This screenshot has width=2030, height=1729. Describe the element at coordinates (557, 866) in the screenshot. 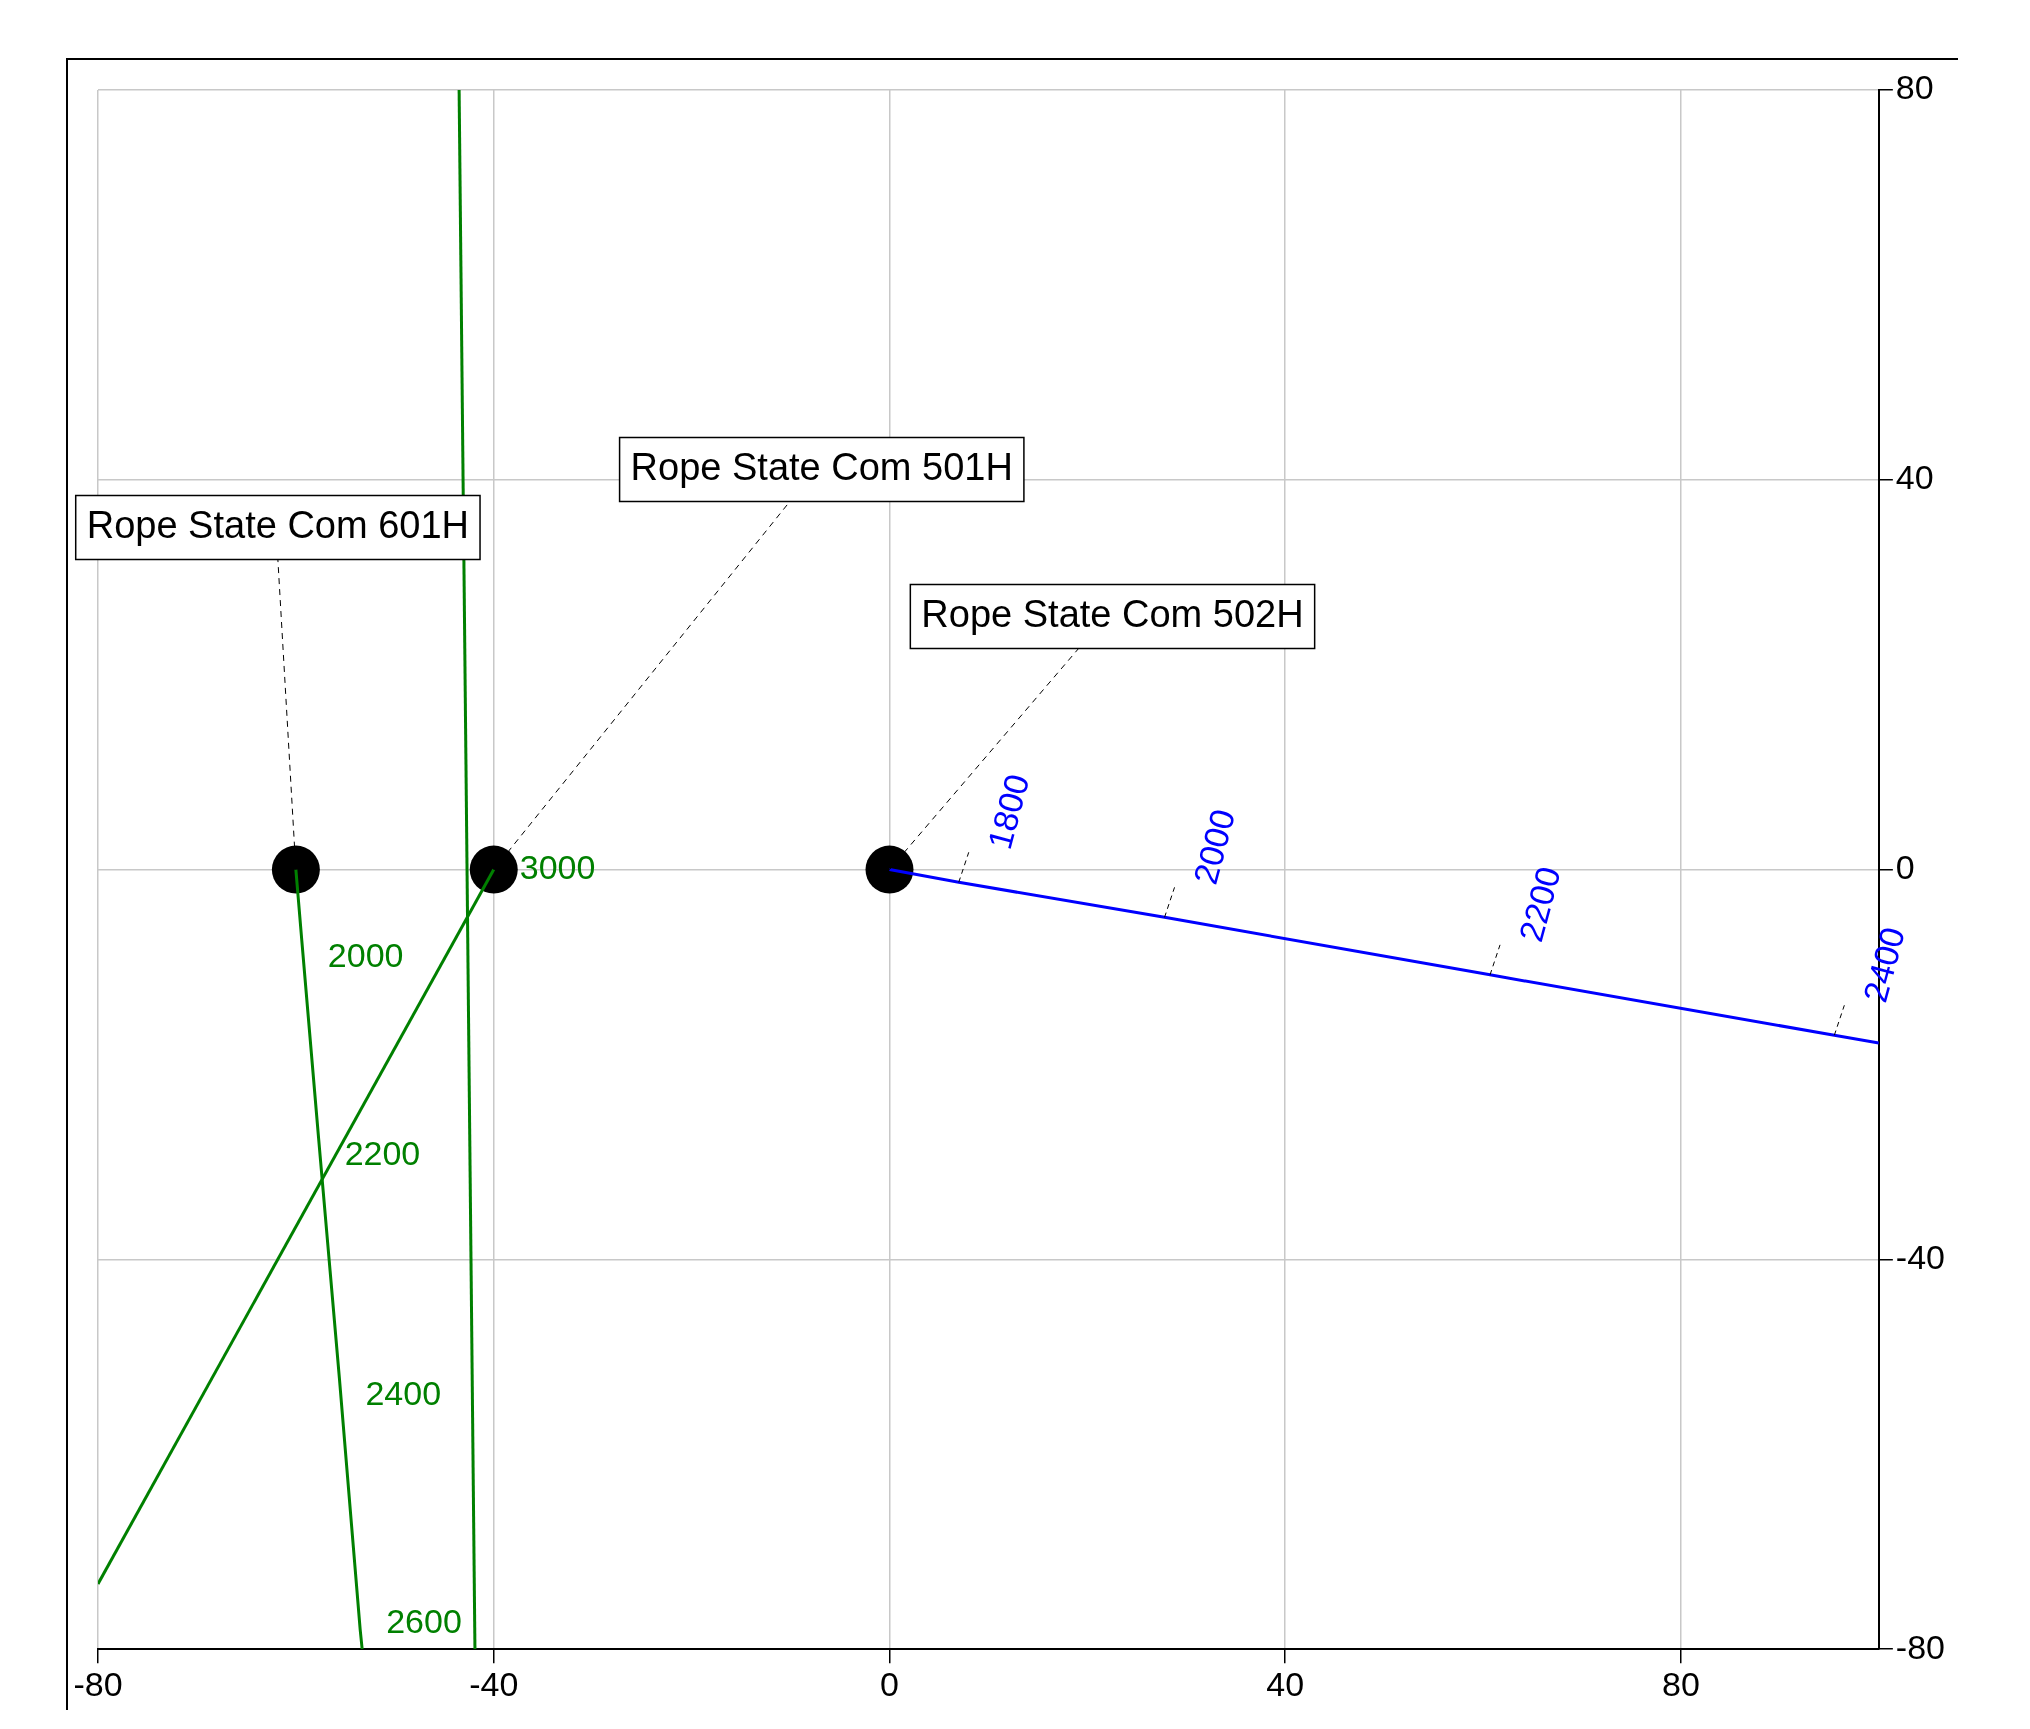

I see `annotation: 3000` at that location.